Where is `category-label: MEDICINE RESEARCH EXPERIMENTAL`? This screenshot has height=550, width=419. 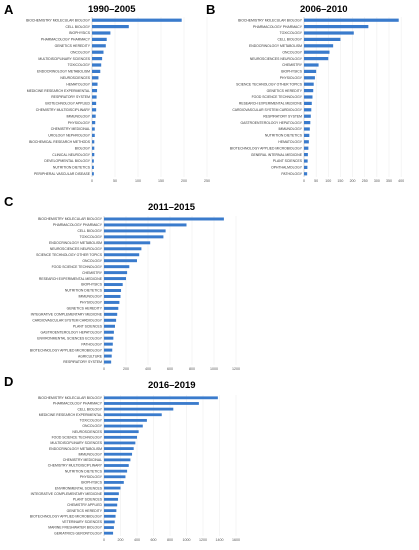
category-label: MEDICINE RESEARCH EXPERIMENTAL is located at coordinates (70, 415).